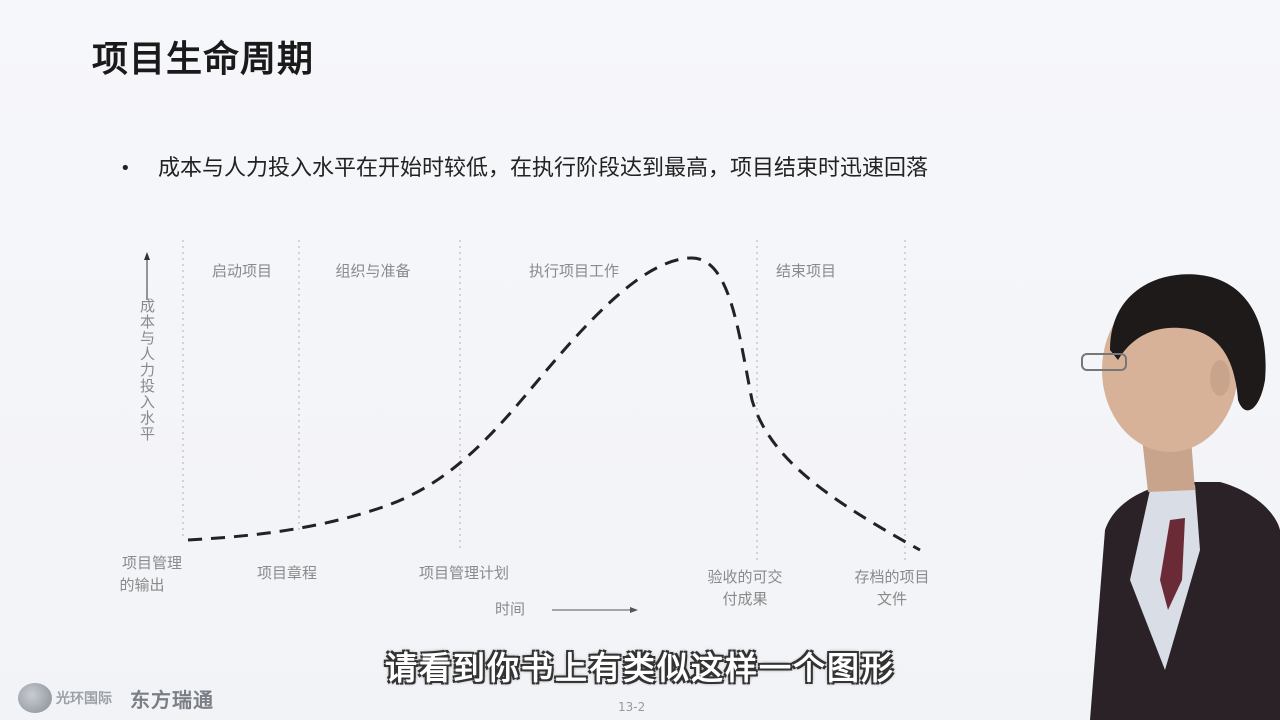 The width and height of the screenshot is (1280, 720). I want to click on output-label-1a: 项目管理, so click(152, 563).